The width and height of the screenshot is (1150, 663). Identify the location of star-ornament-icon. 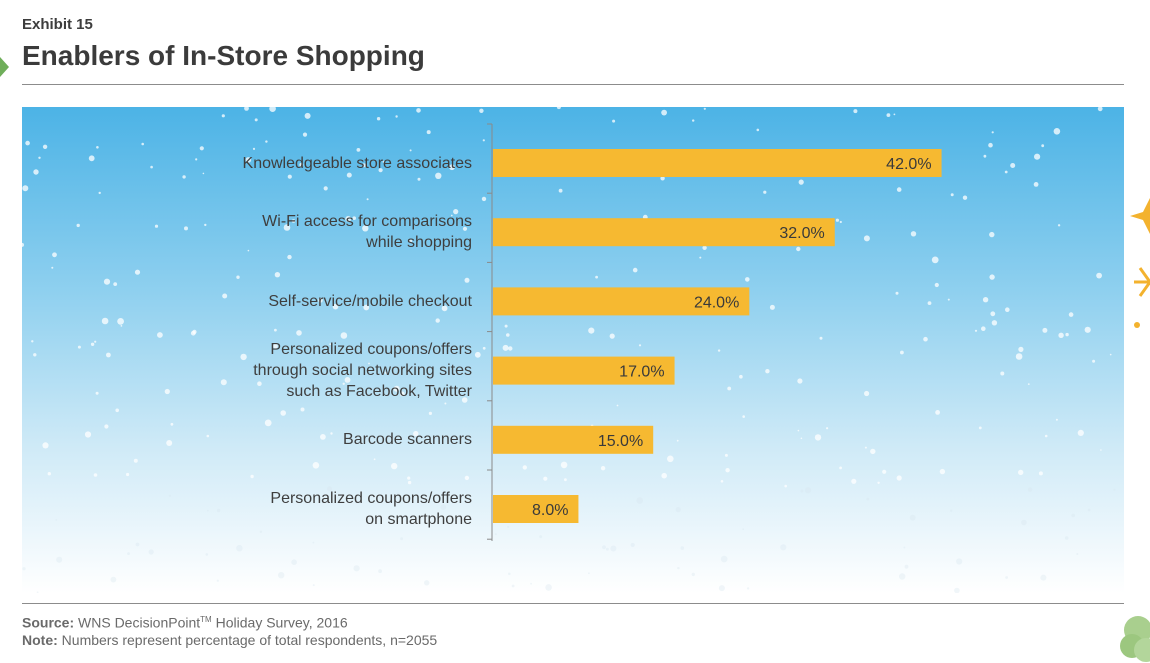
(1140, 216).